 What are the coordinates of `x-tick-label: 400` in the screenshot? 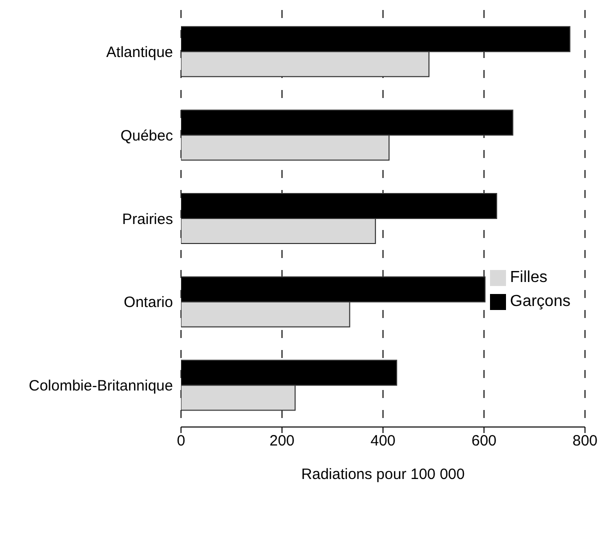 It's located at (383, 441).